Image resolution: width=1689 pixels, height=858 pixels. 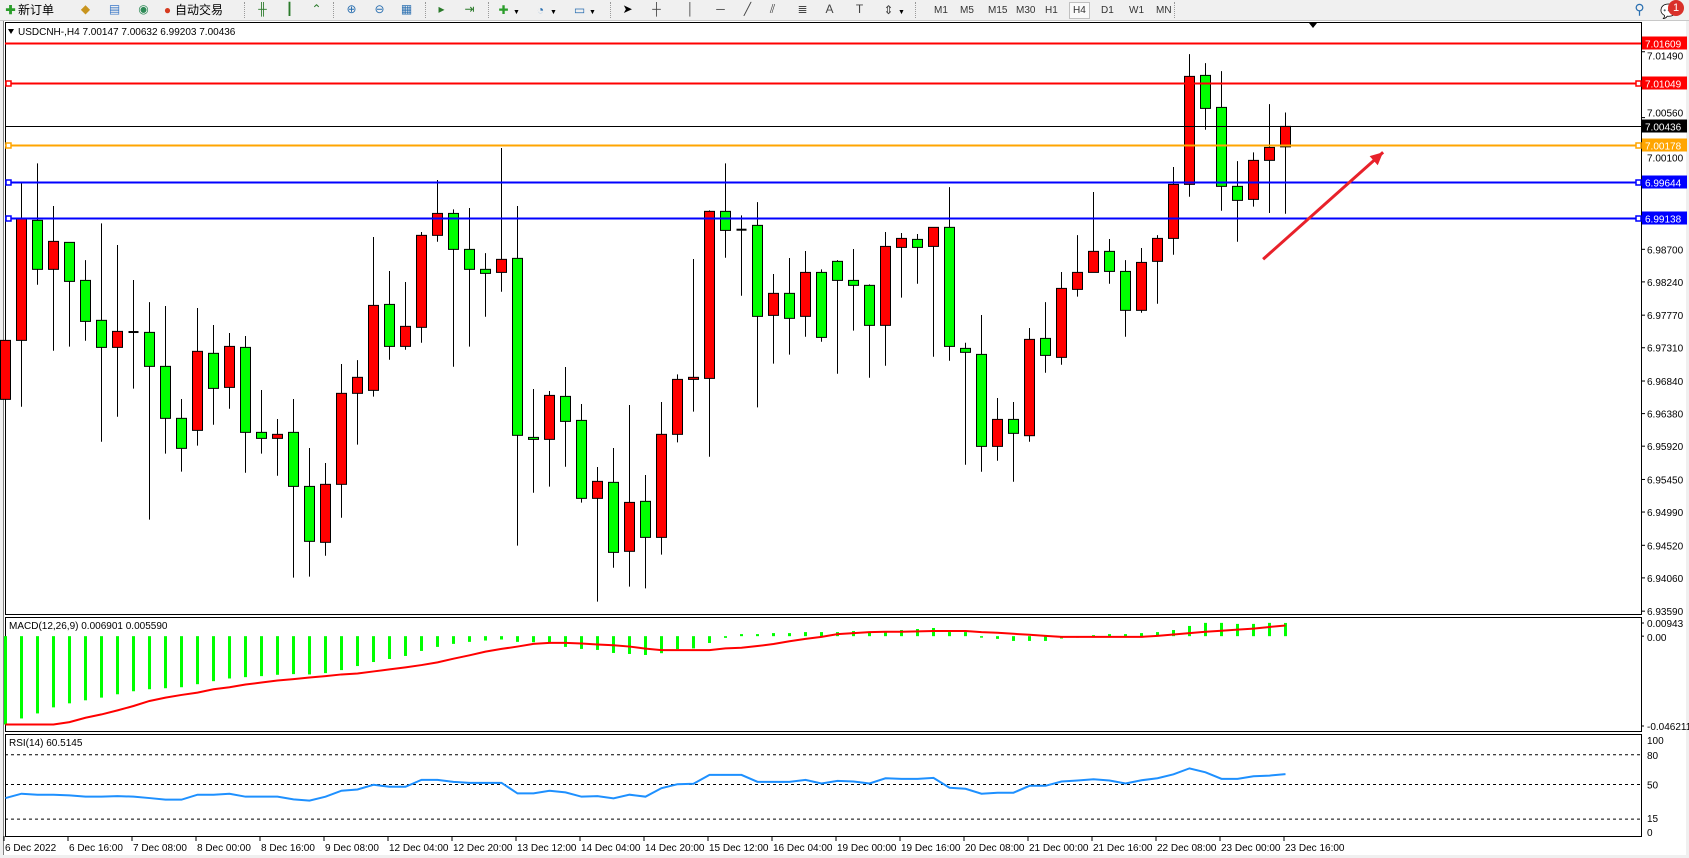 What do you see at coordinates (540, 10) in the screenshot?
I see `clock-icon: ◔` at bounding box center [540, 10].